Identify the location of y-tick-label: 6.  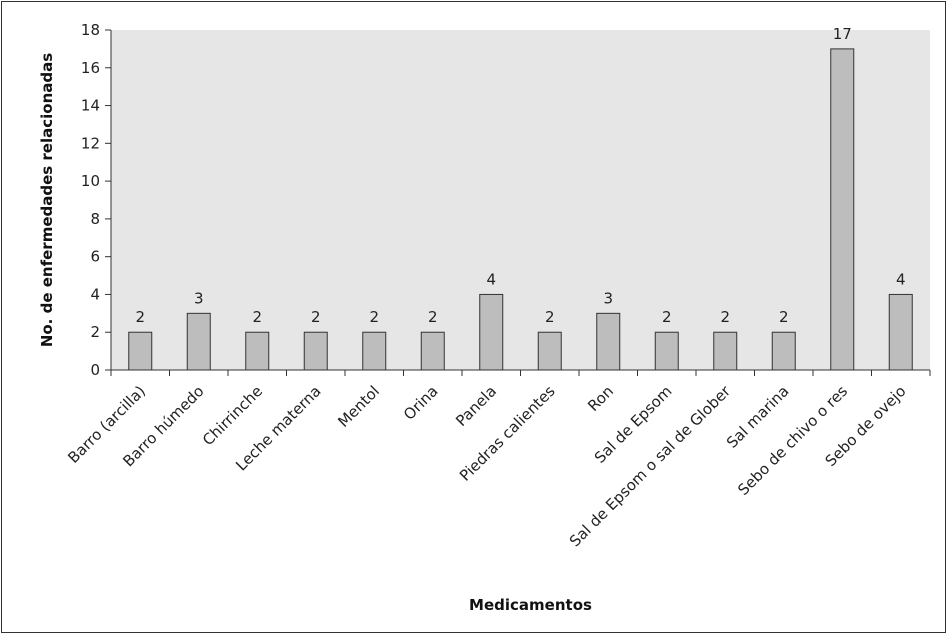
(95, 257).